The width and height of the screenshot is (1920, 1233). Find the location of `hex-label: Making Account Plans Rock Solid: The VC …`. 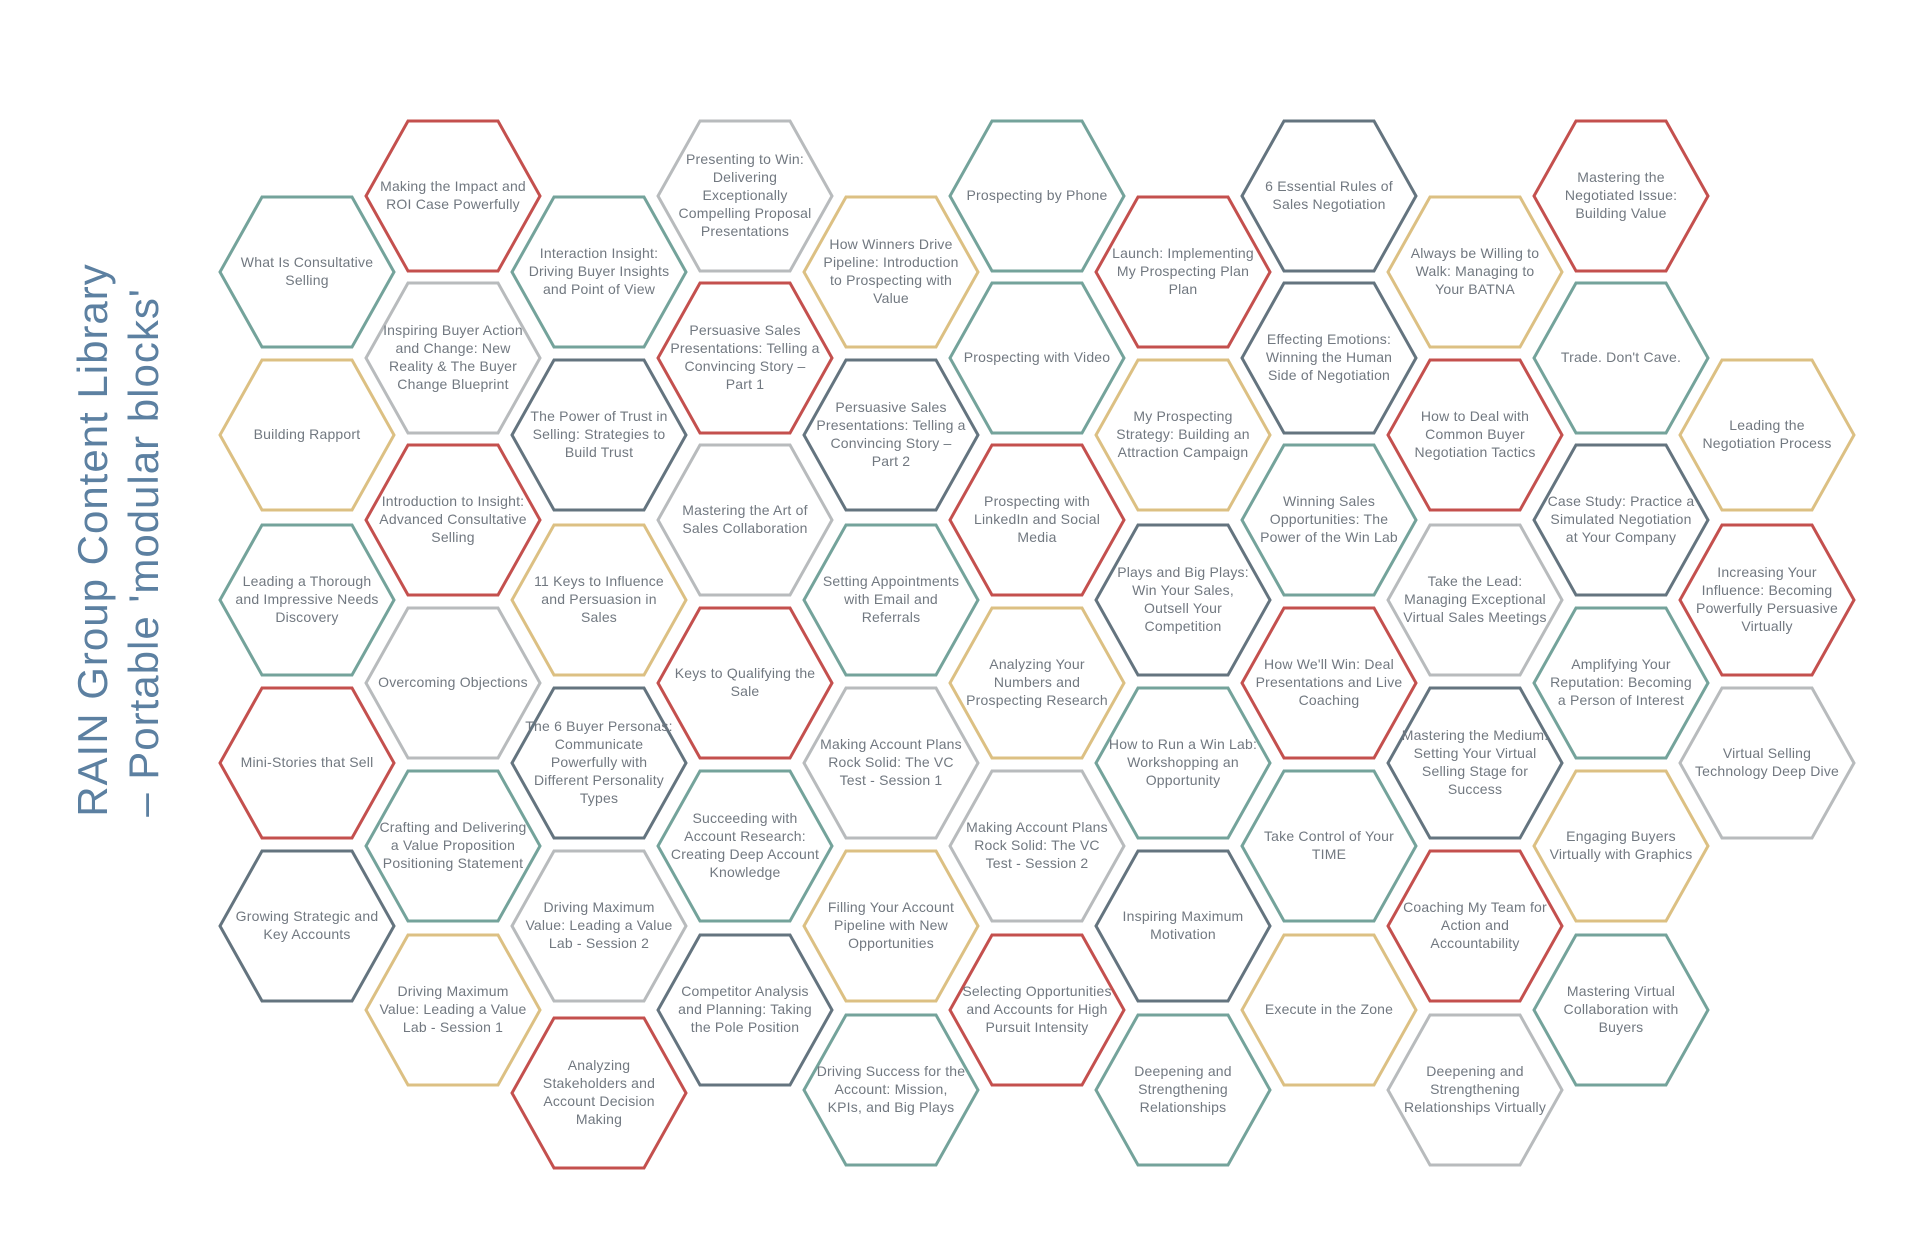

hex-label: Making Account Plans Rock Solid: The VC … is located at coordinates (1037, 845).